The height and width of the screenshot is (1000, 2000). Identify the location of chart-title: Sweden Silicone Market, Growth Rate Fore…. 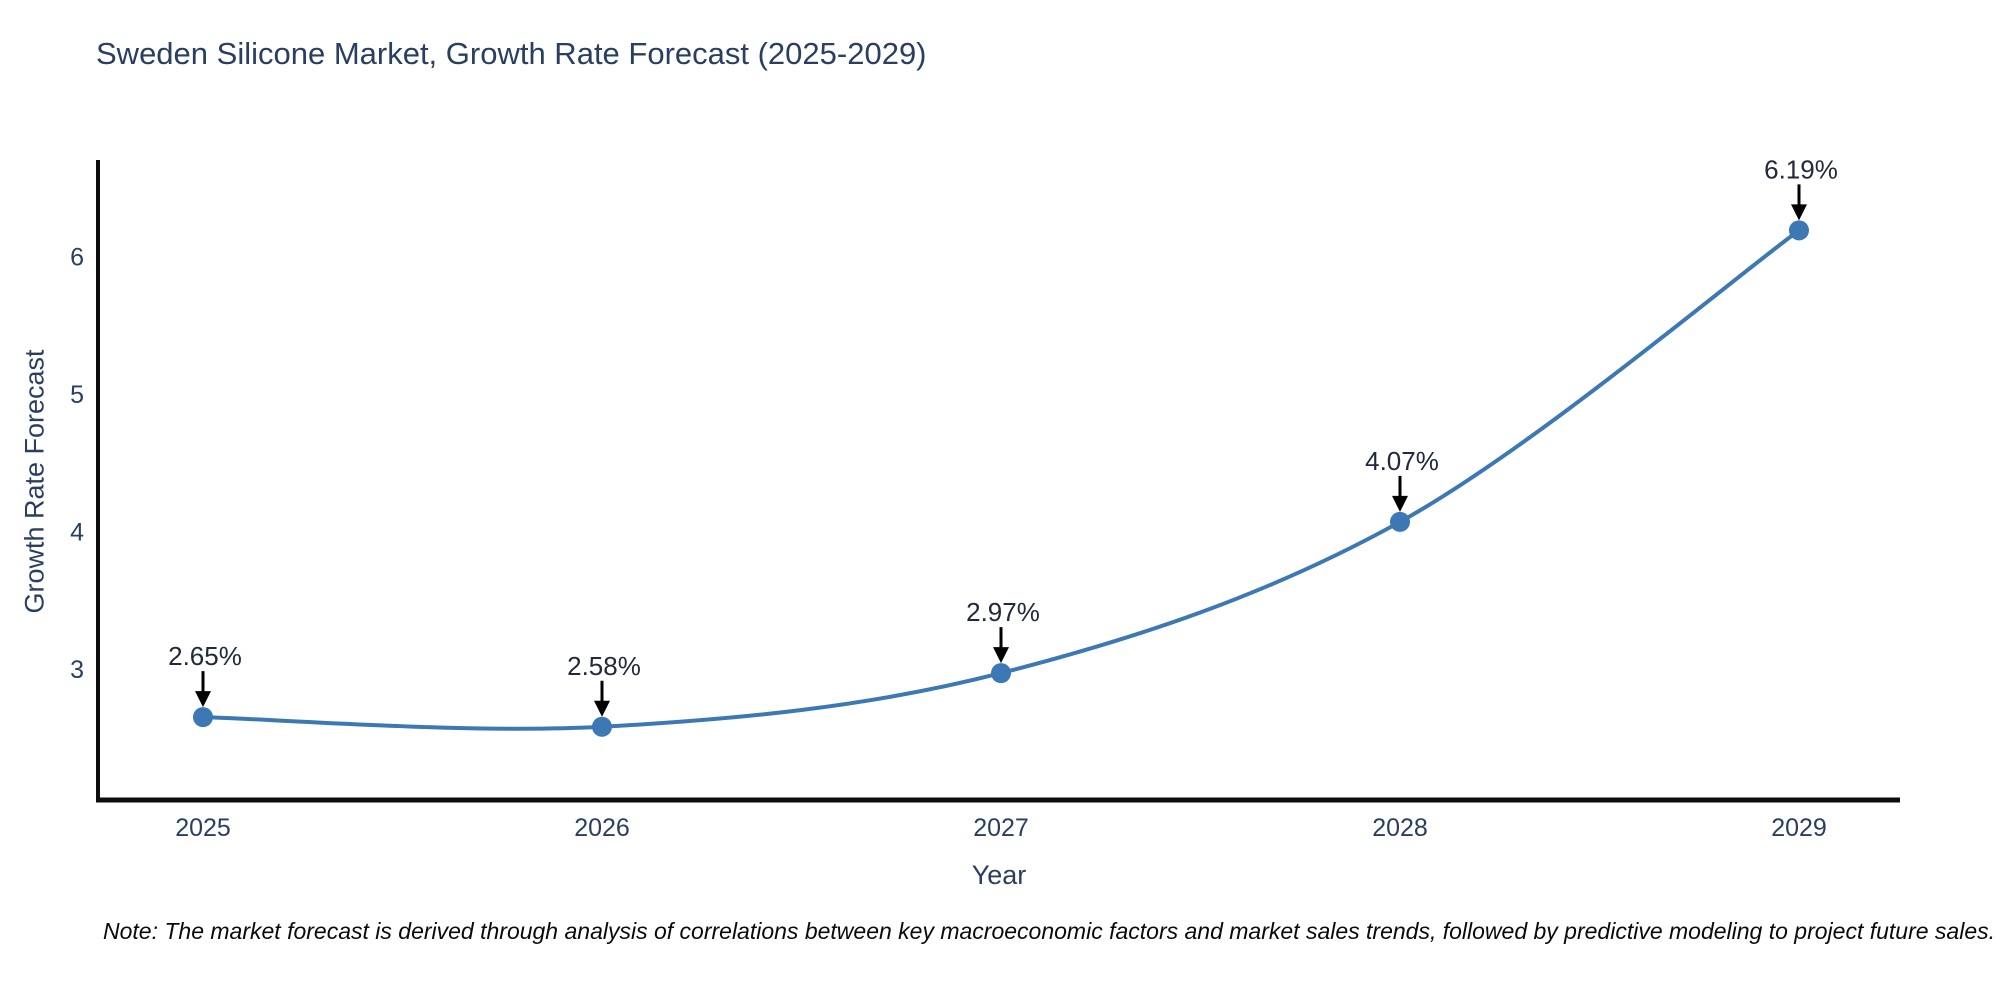
(511, 53).